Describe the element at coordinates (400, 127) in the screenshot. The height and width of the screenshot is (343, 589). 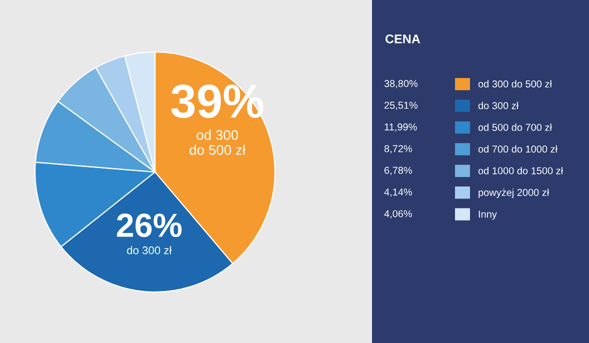
I see `data-label: 11,99%` at that location.